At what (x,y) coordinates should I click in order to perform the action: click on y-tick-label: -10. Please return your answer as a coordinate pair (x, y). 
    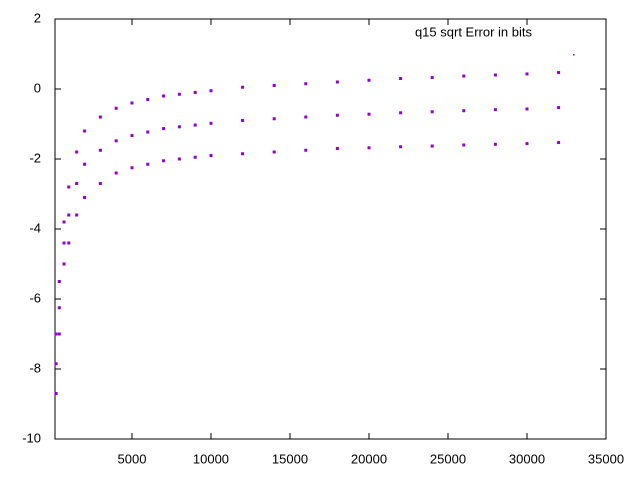
    Looking at the image, I should click on (31, 437).